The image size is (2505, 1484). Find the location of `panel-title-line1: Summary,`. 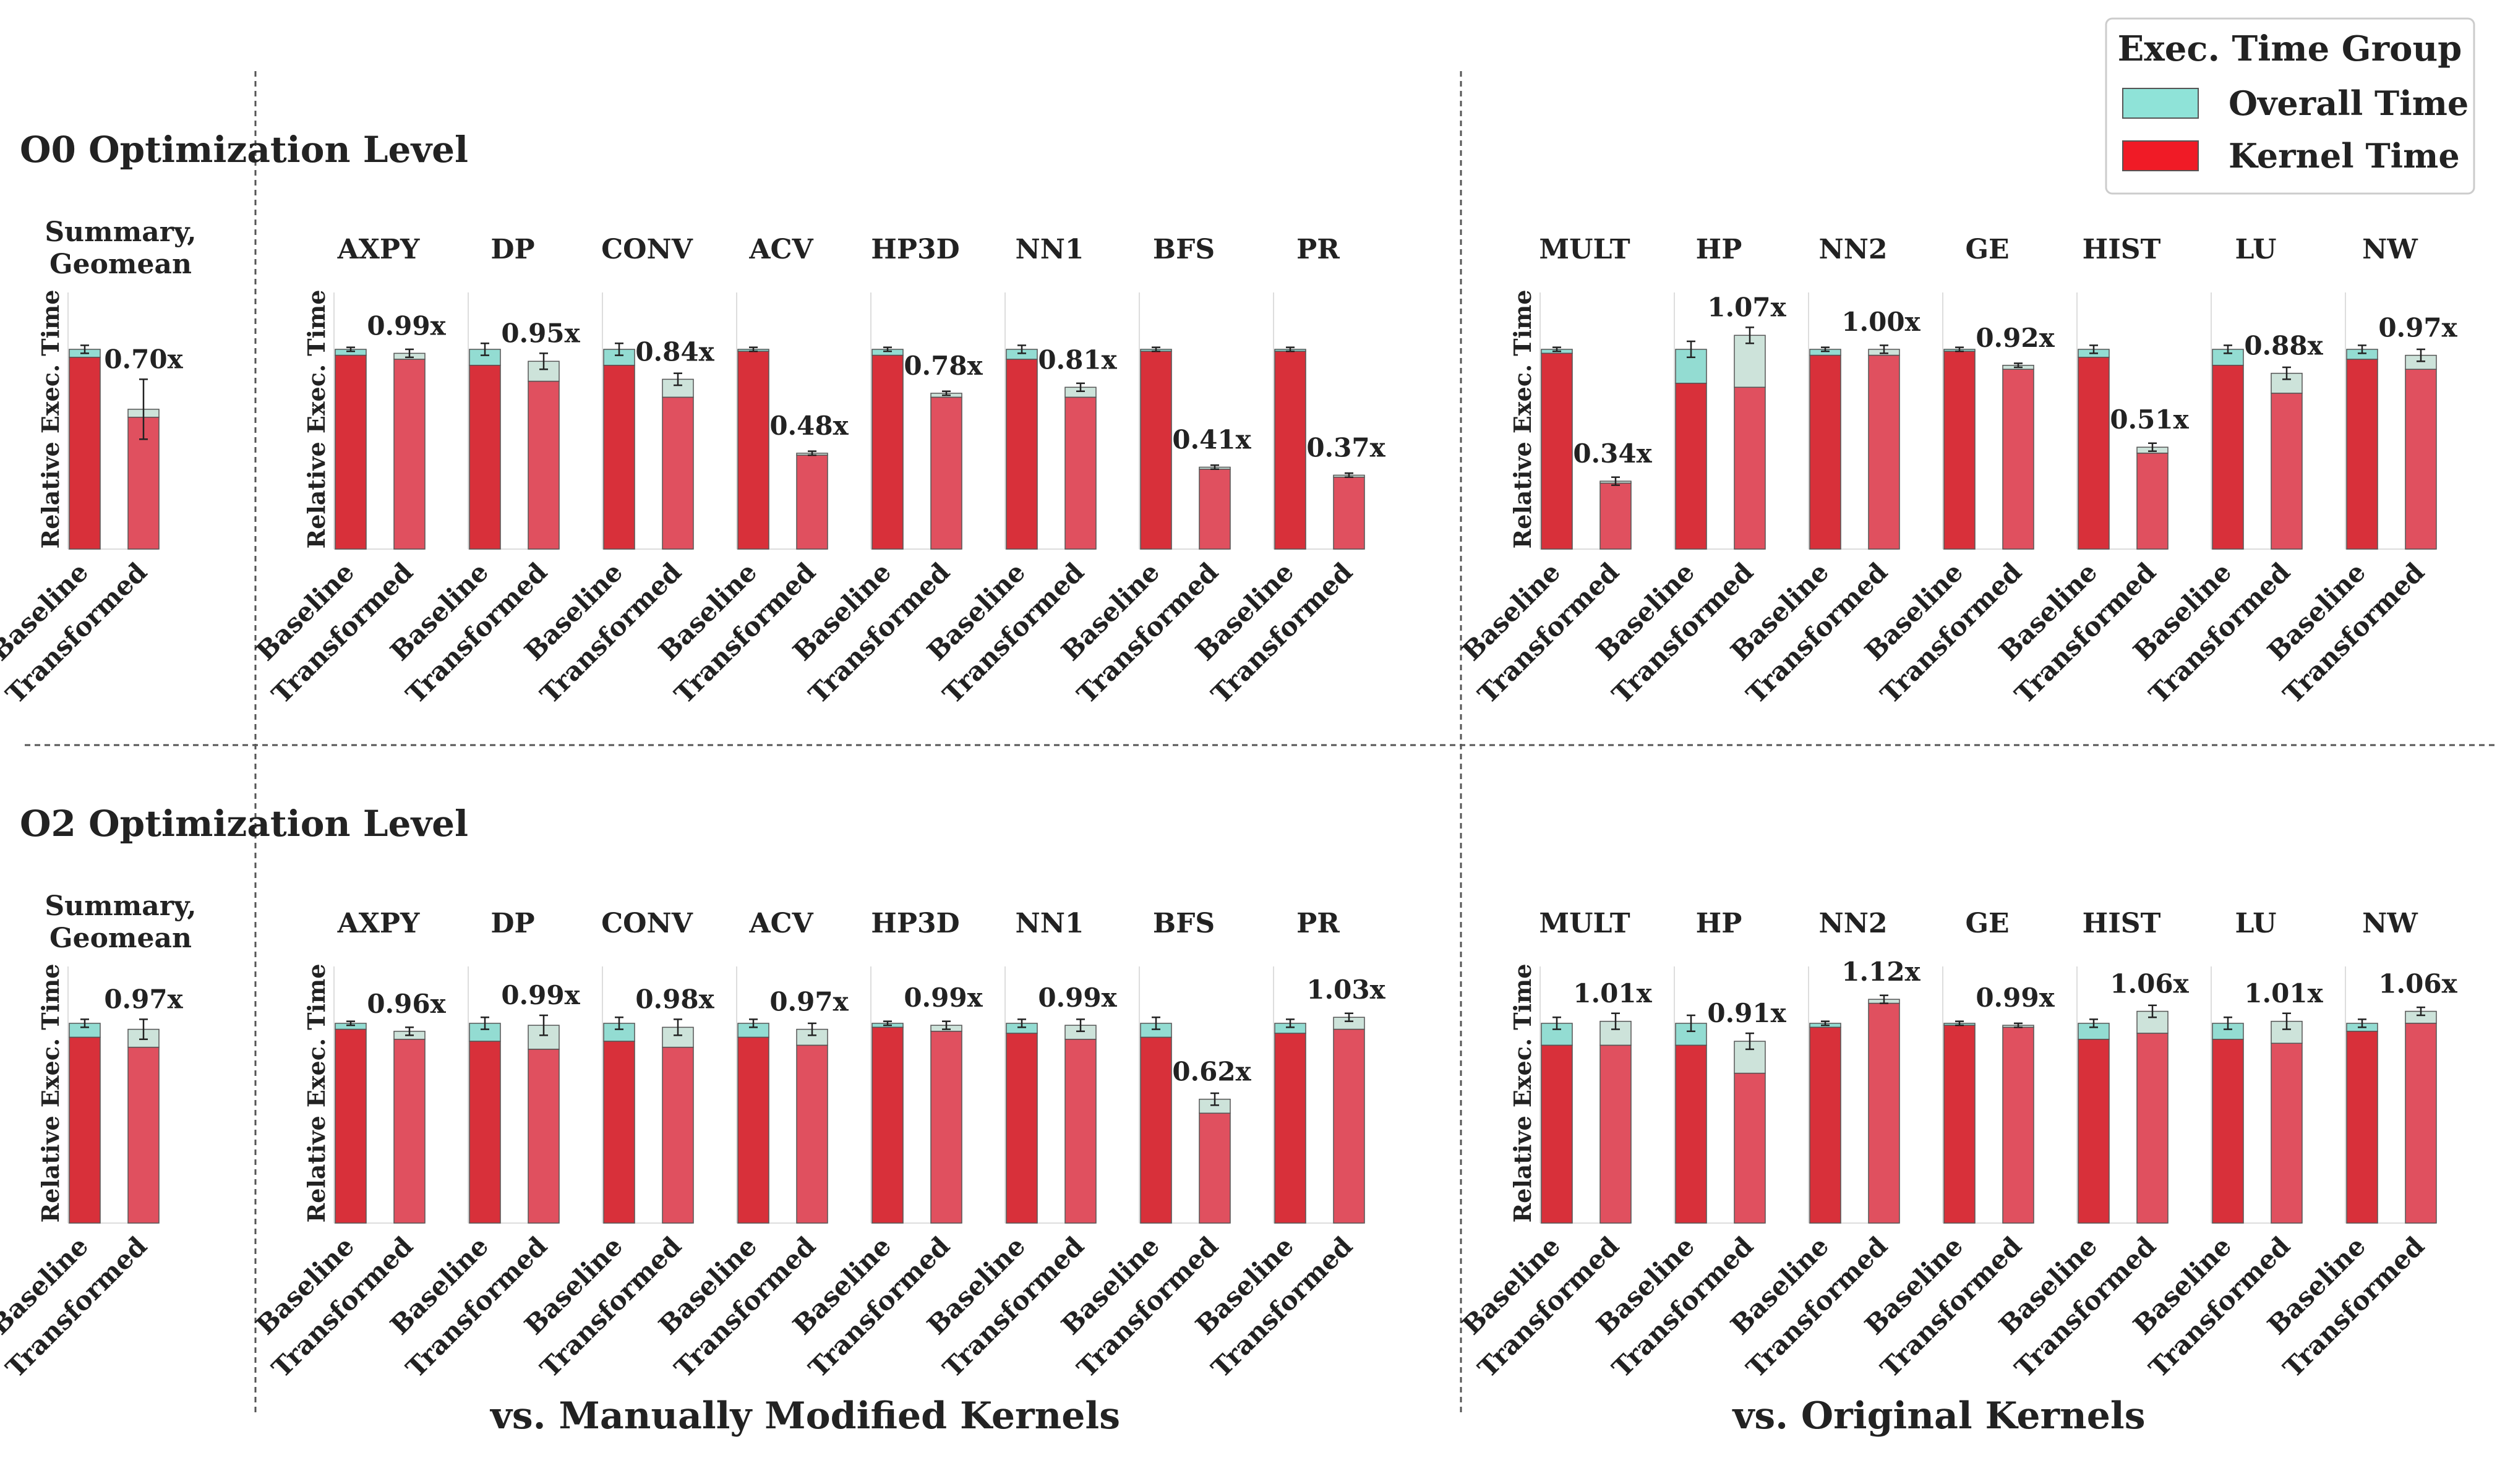

panel-title-line1: Summary, is located at coordinates (120, 906).